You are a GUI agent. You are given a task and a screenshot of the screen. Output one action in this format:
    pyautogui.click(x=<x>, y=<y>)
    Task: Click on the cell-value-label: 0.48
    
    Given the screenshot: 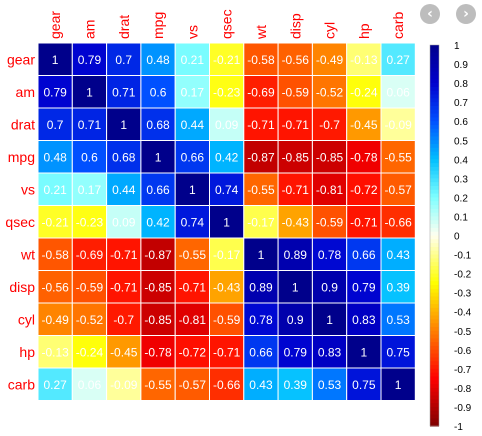 What is the action you would take?
    pyautogui.click(x=55, y=157)
    